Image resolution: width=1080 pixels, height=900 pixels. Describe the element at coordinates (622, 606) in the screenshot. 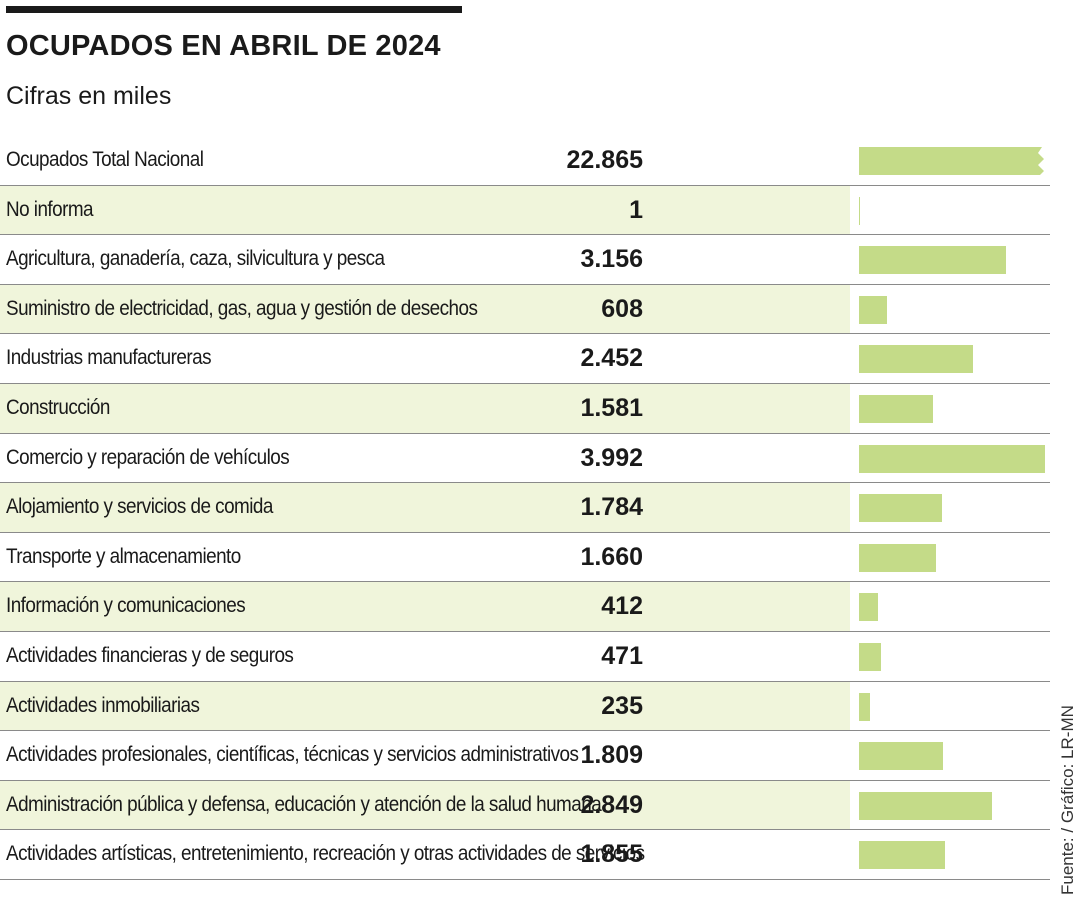

I see `value-label: 412` at that location.